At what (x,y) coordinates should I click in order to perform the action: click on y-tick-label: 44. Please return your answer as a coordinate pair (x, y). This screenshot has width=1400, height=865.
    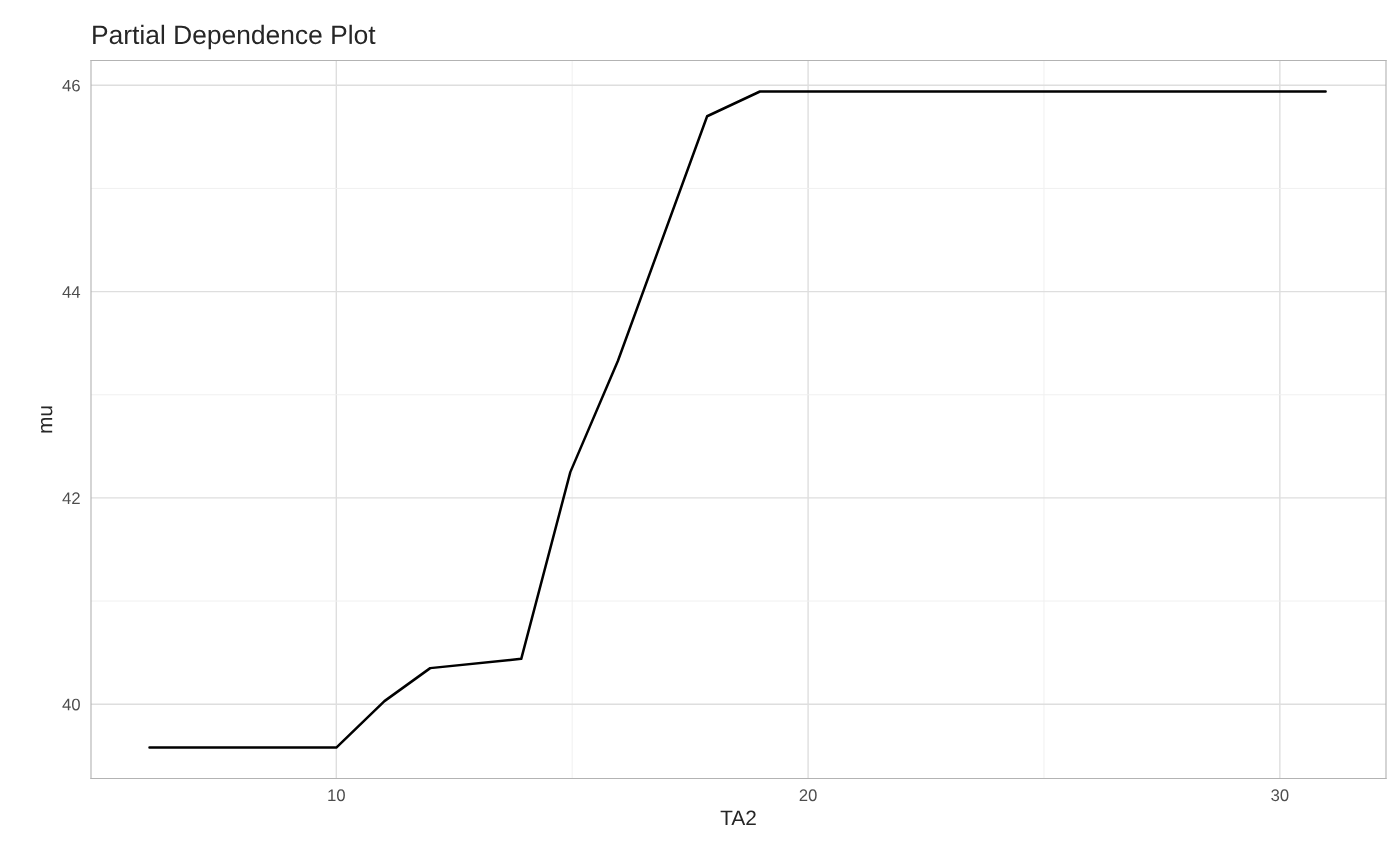
    Looking at the image, I should click on (71, 292).